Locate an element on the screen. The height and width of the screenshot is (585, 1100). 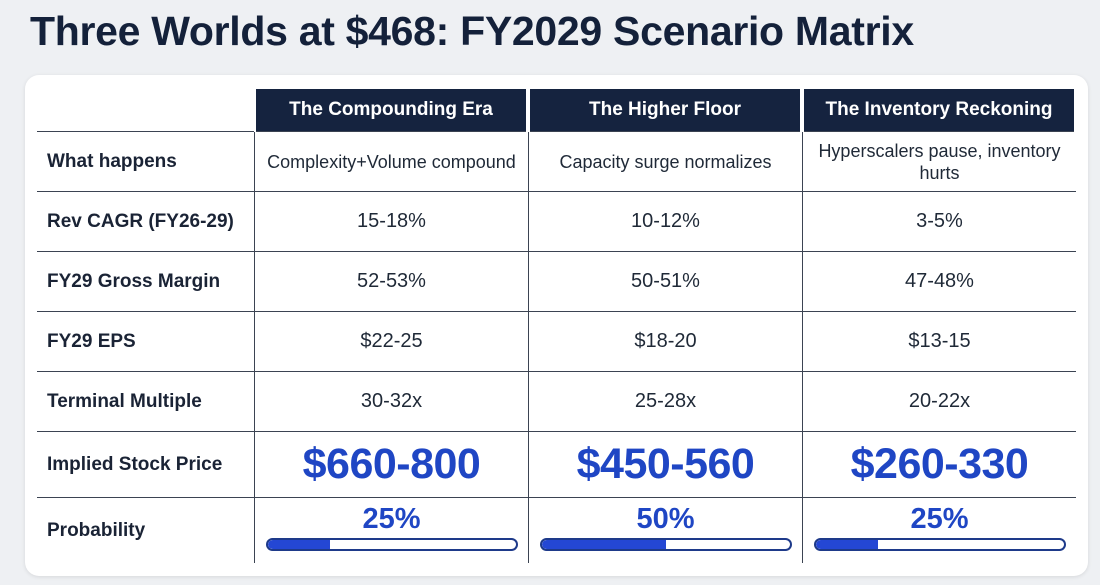
row-label-terminal-multiple: Terminal Multiple is located at coordinates (145, 402).